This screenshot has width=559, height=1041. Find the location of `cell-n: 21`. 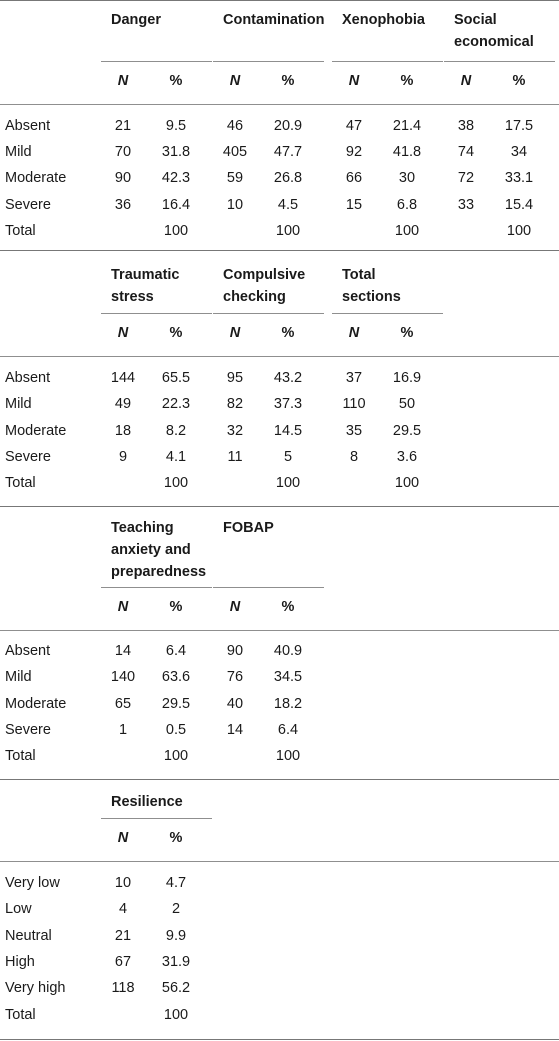

cell-n: 21 is located at coordinates (123, 126).